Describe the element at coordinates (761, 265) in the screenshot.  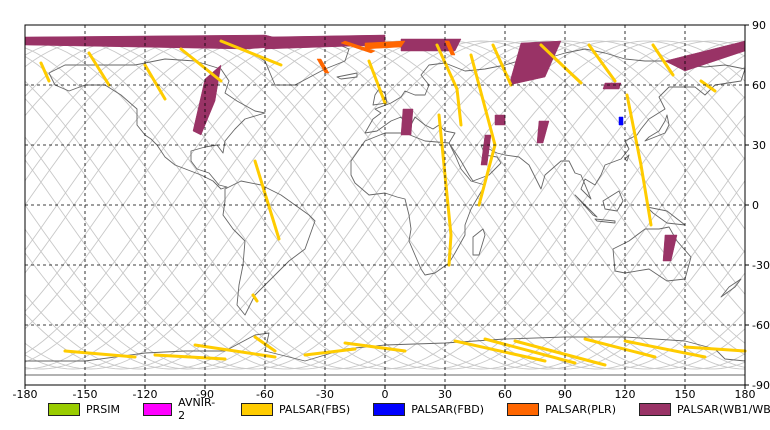
I see `y-tick-label: -30` at that location.